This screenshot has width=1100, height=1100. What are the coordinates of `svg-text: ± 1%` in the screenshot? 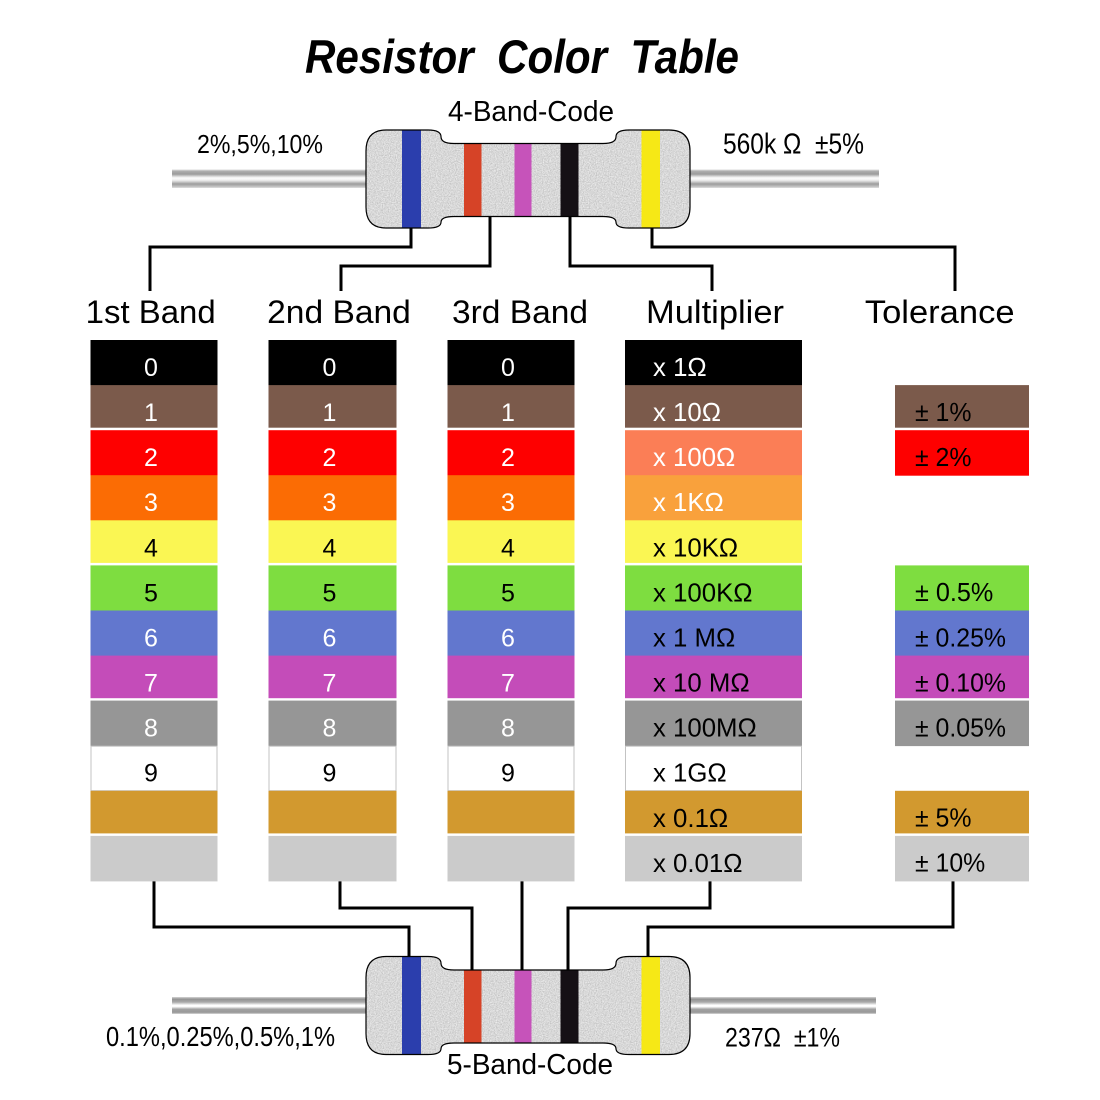 It's located at (943, 412).